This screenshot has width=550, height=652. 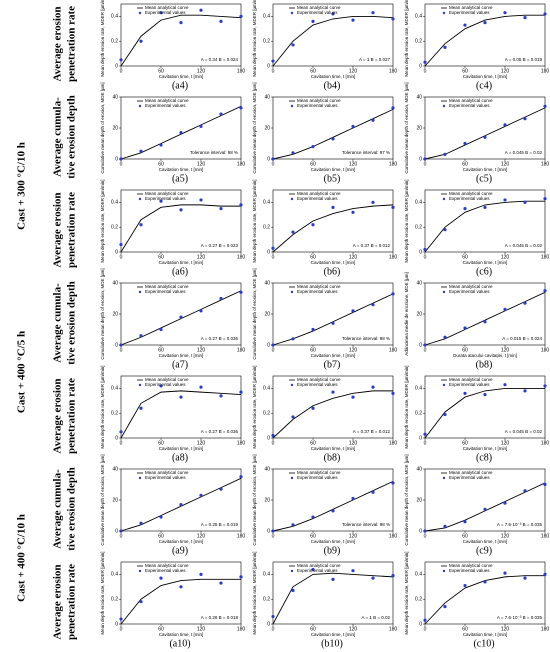 What do you see at coordinates (179, 643) in the screenshot?
I see `panel-label: (a10)` at bounding box center [179, 643].